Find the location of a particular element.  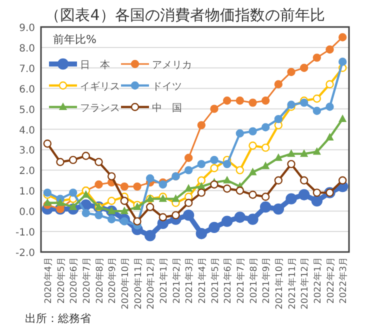

x-tick-label: 2020年7月 is located at coordinates (86, 280).